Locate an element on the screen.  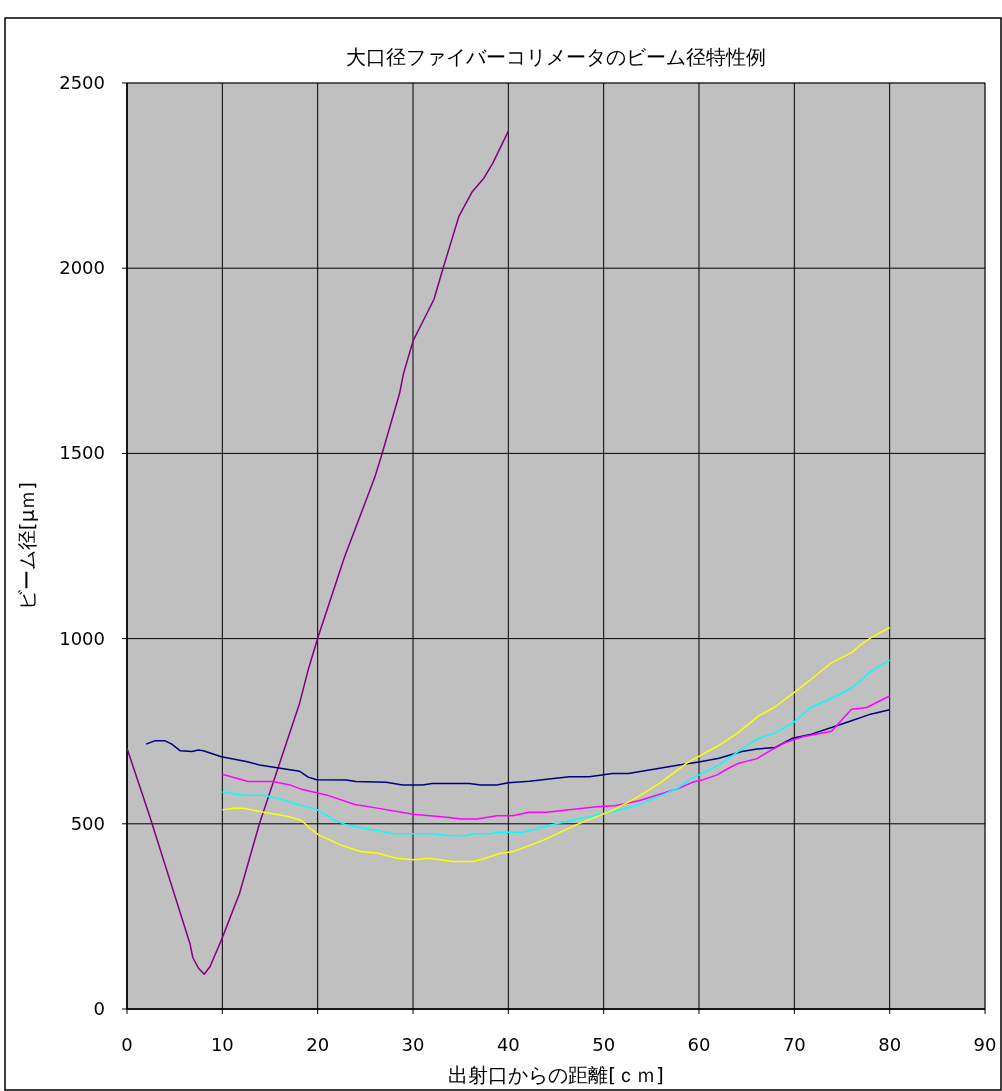
y-tick-label: 500 is located at coordinates (87, 823).